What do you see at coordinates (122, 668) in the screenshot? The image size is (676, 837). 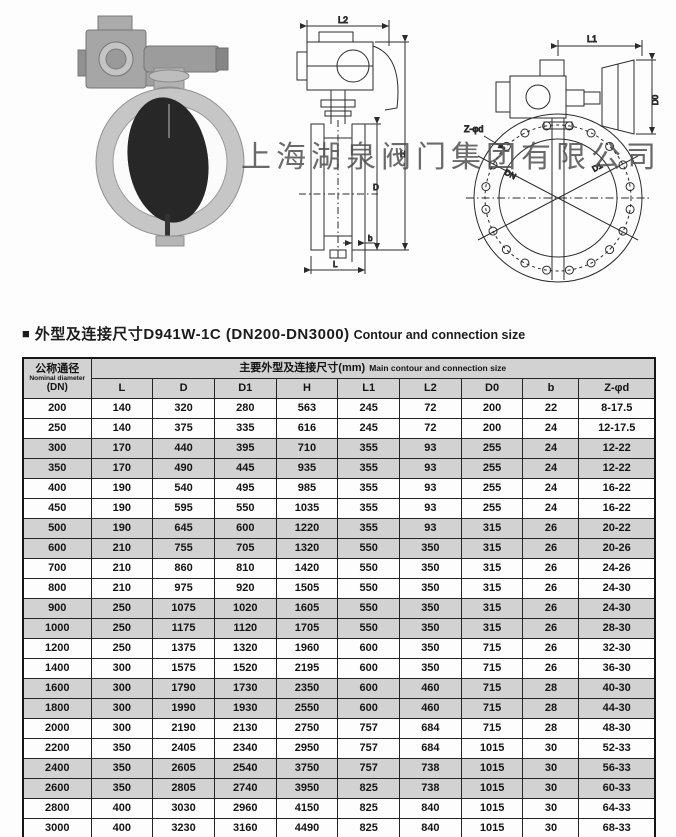 I see `dimension-cell: 300` at bounding box center [122, 668].